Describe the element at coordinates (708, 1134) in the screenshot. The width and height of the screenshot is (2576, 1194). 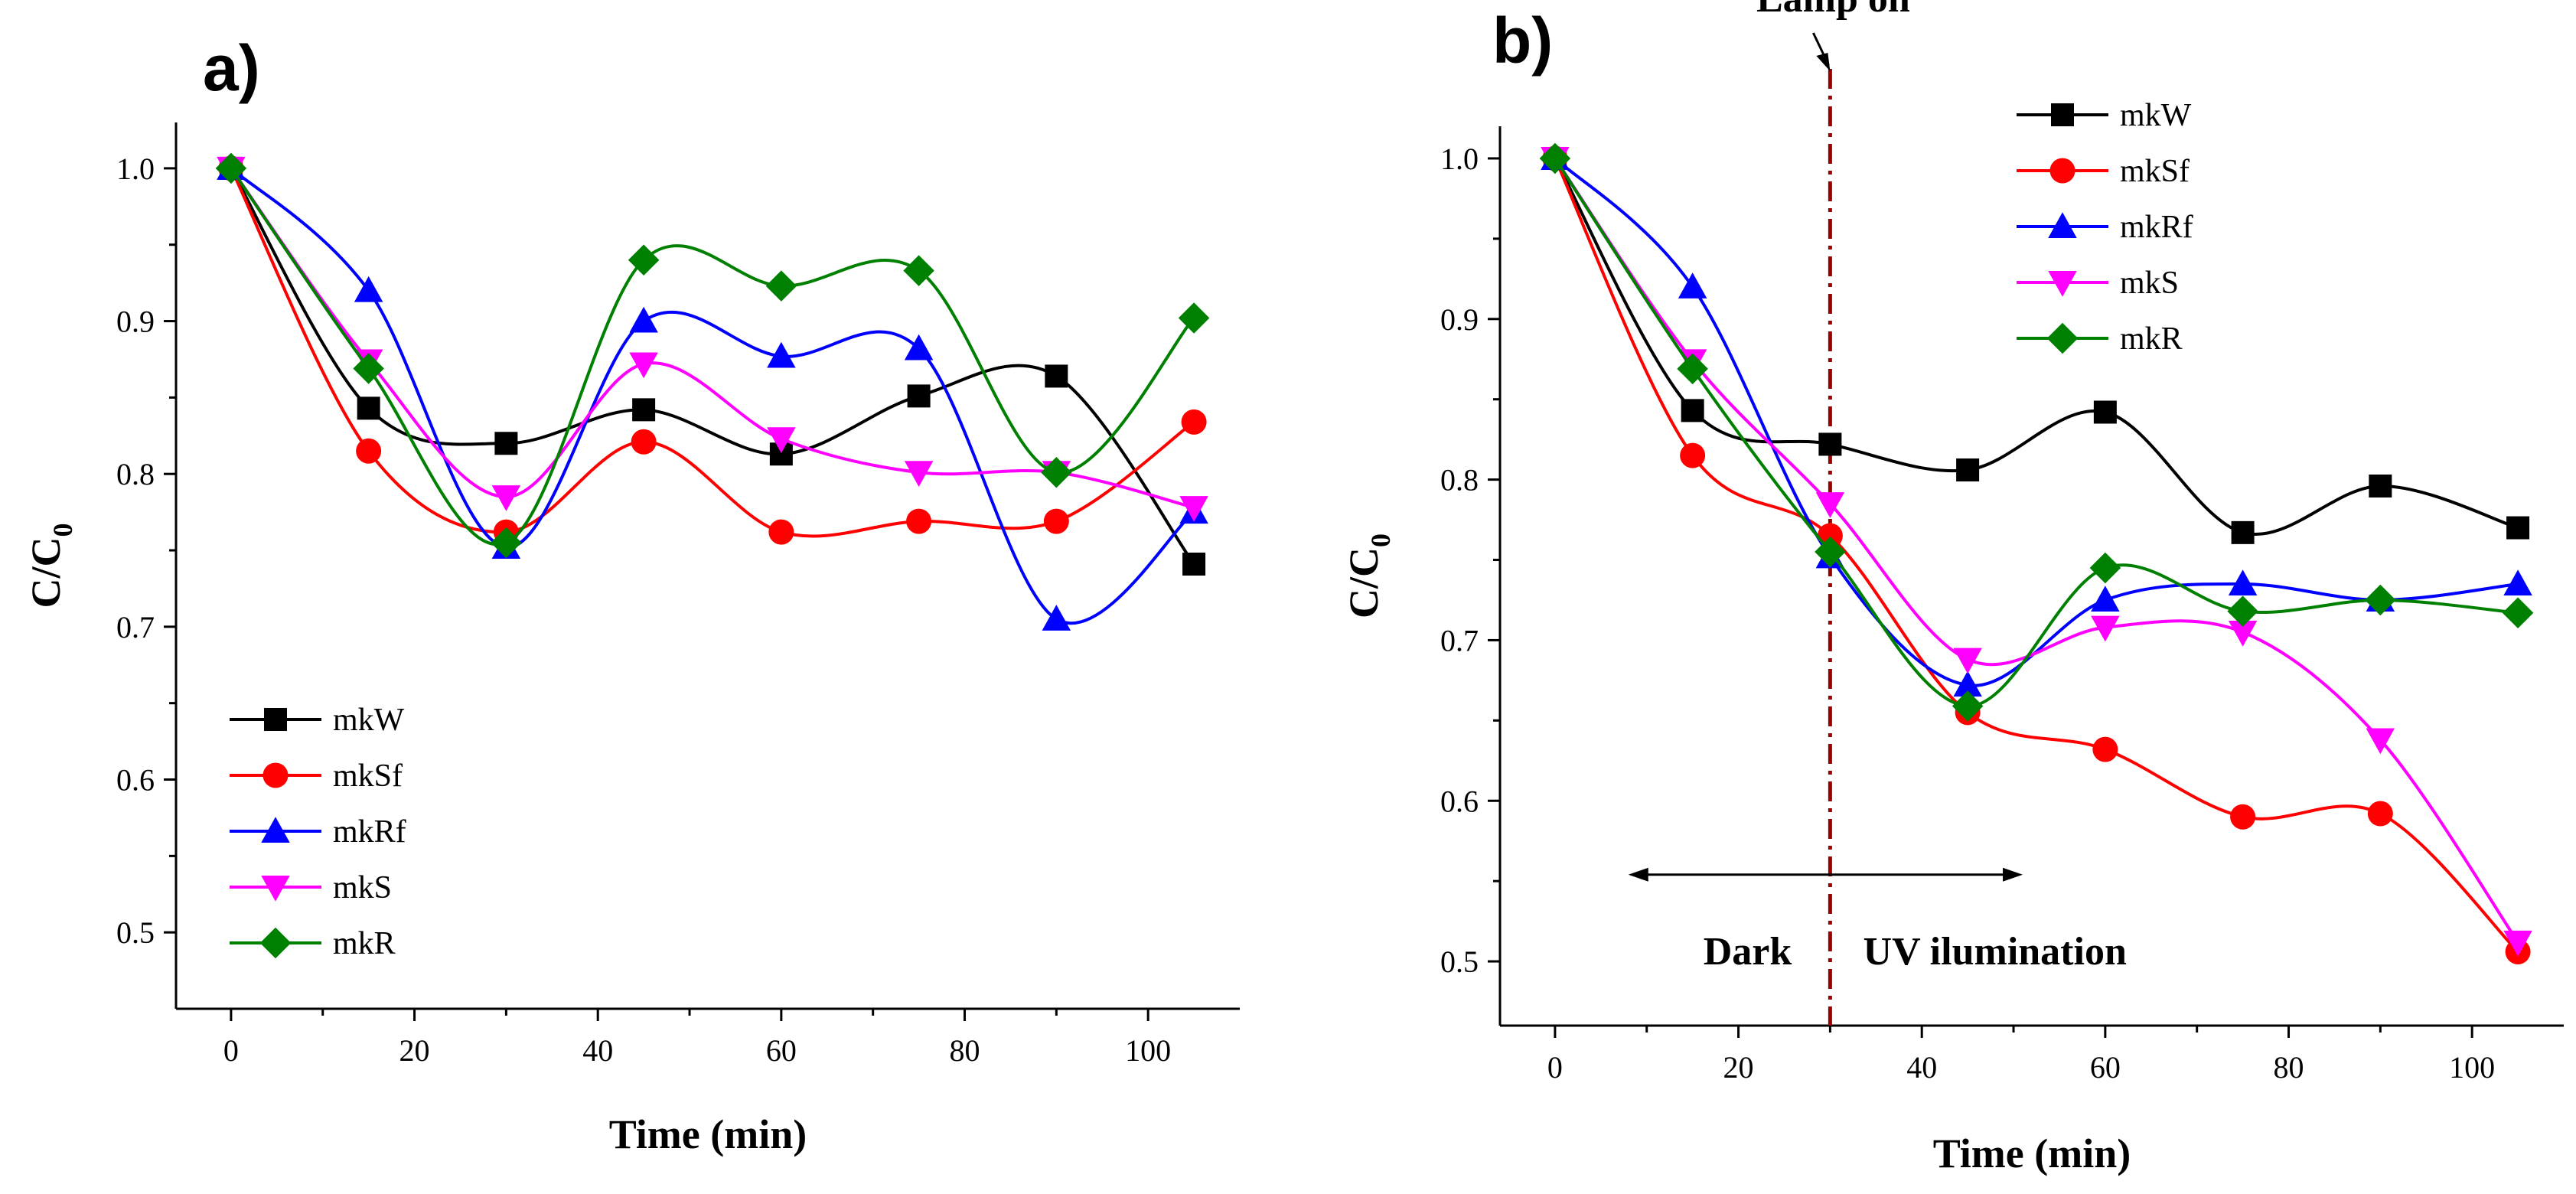
I see `x-axis-title: Time (min)` at that location.